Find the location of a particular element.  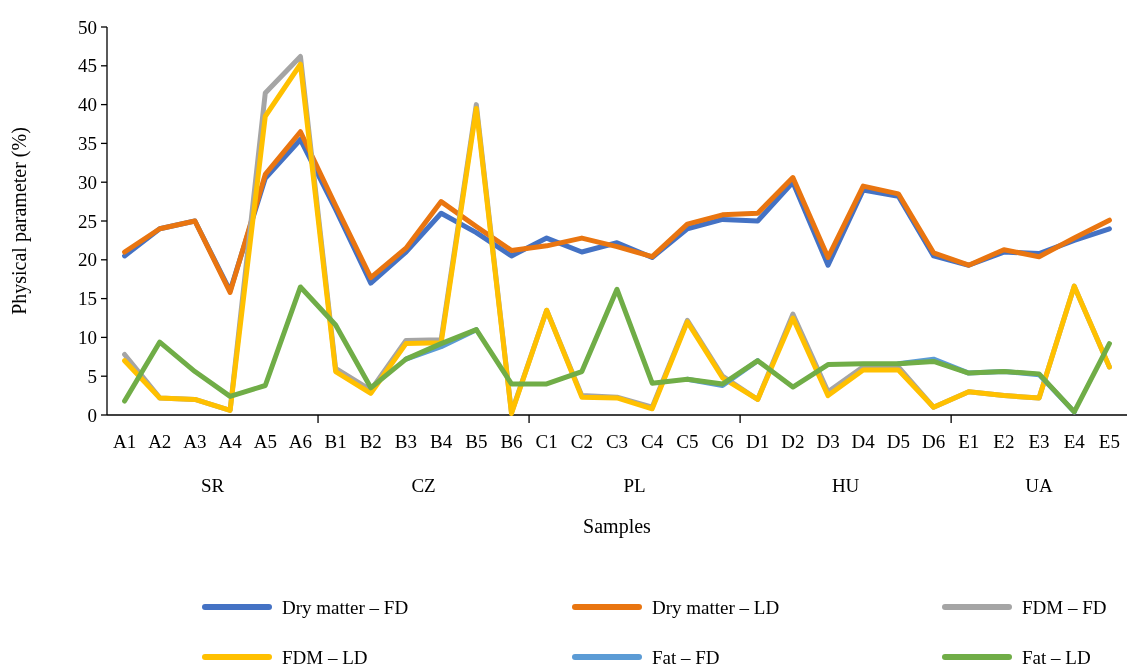

legend-label: Fat – FD is located at coordinates (686, 656).